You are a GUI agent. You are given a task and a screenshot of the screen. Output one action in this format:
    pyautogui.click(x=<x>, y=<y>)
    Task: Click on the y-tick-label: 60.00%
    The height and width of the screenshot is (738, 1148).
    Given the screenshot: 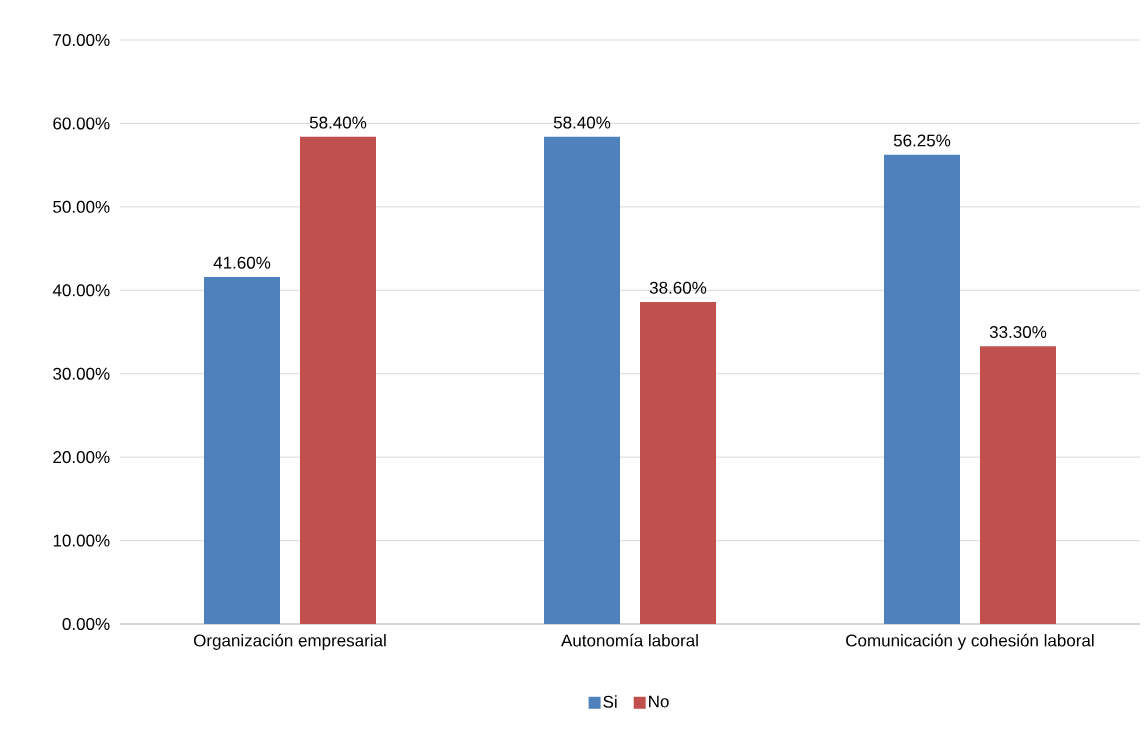 What is the action you would take?
    pyautogui.click(x=81, y=123)
    